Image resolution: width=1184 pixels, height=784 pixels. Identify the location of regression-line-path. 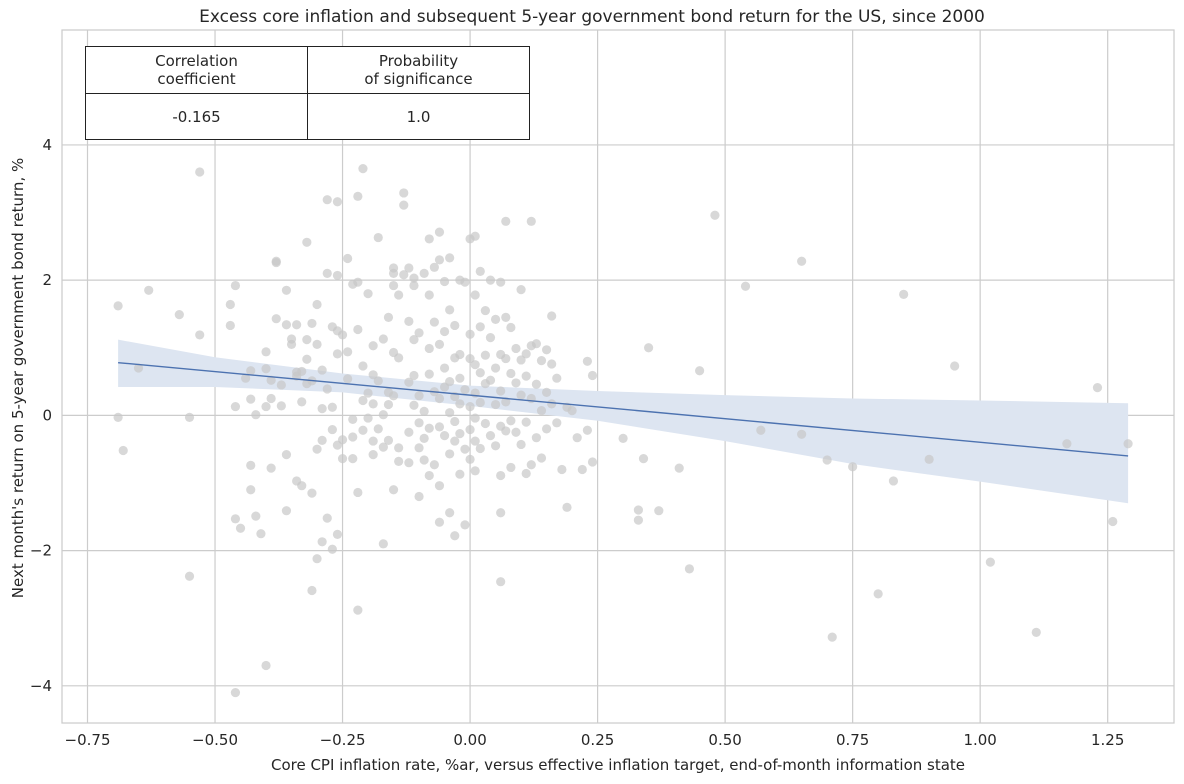
(623, 409).